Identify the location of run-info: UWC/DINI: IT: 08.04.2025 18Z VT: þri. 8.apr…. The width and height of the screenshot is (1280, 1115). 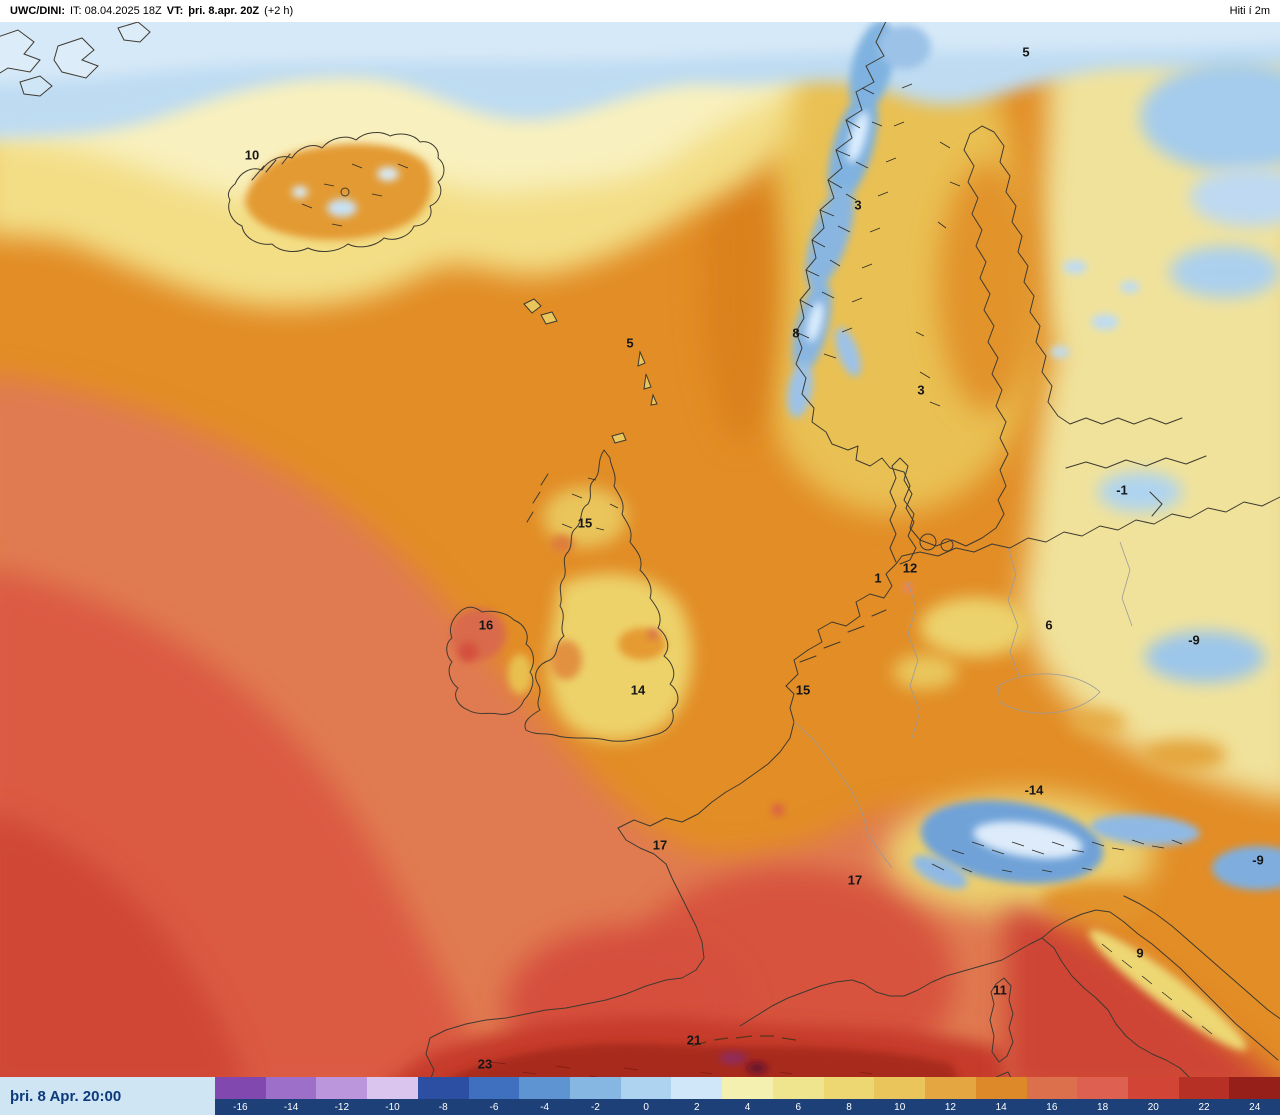
(154, 11).